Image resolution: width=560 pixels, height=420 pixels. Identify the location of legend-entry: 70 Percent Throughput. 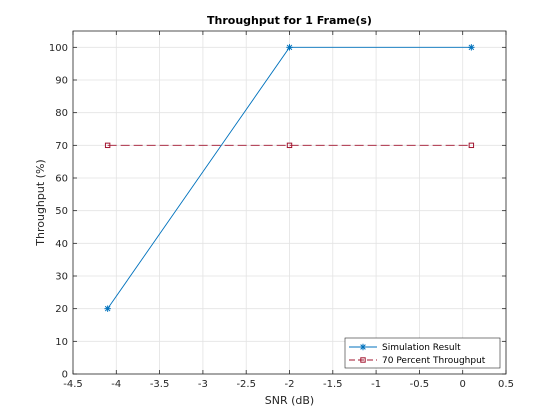
(417, 361).